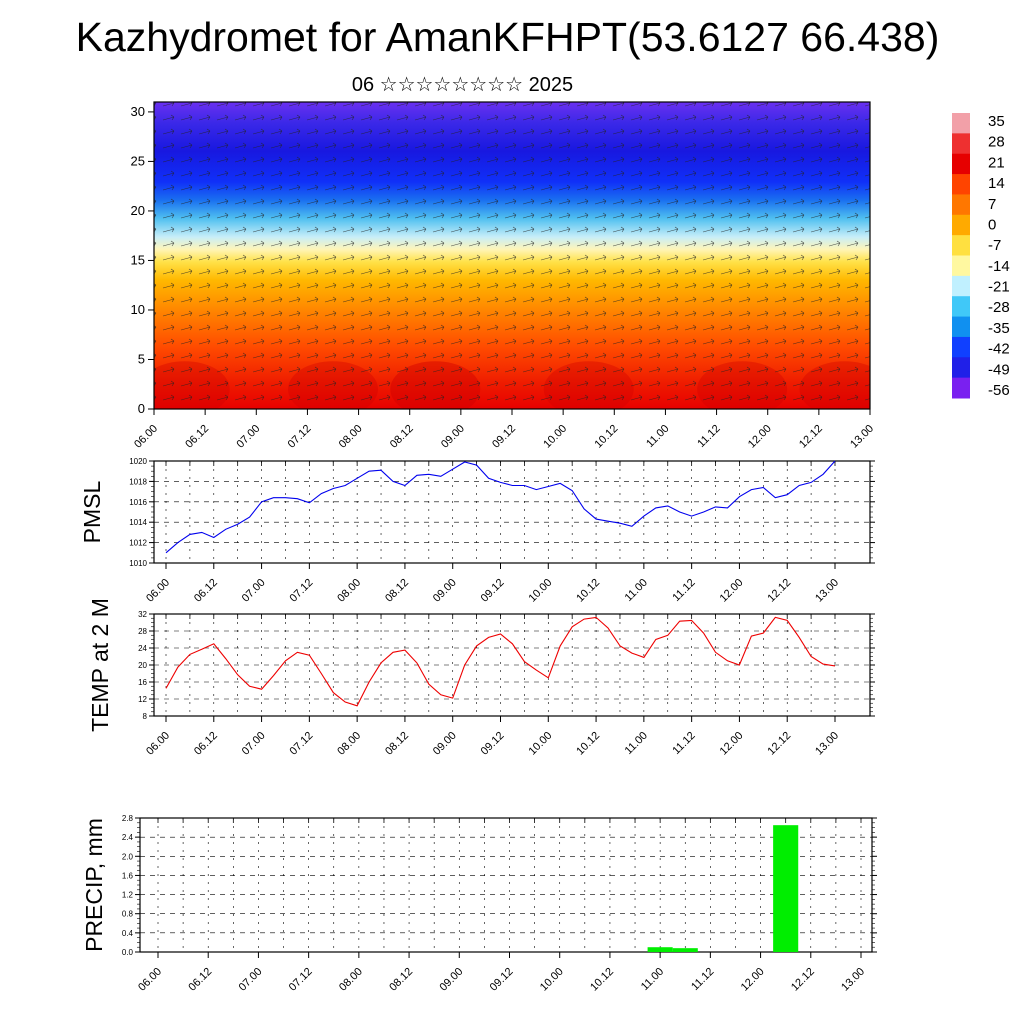 This screenshot has width=1024, height=1024. I want to click on colorbar-label: 21, so click(996, 162).